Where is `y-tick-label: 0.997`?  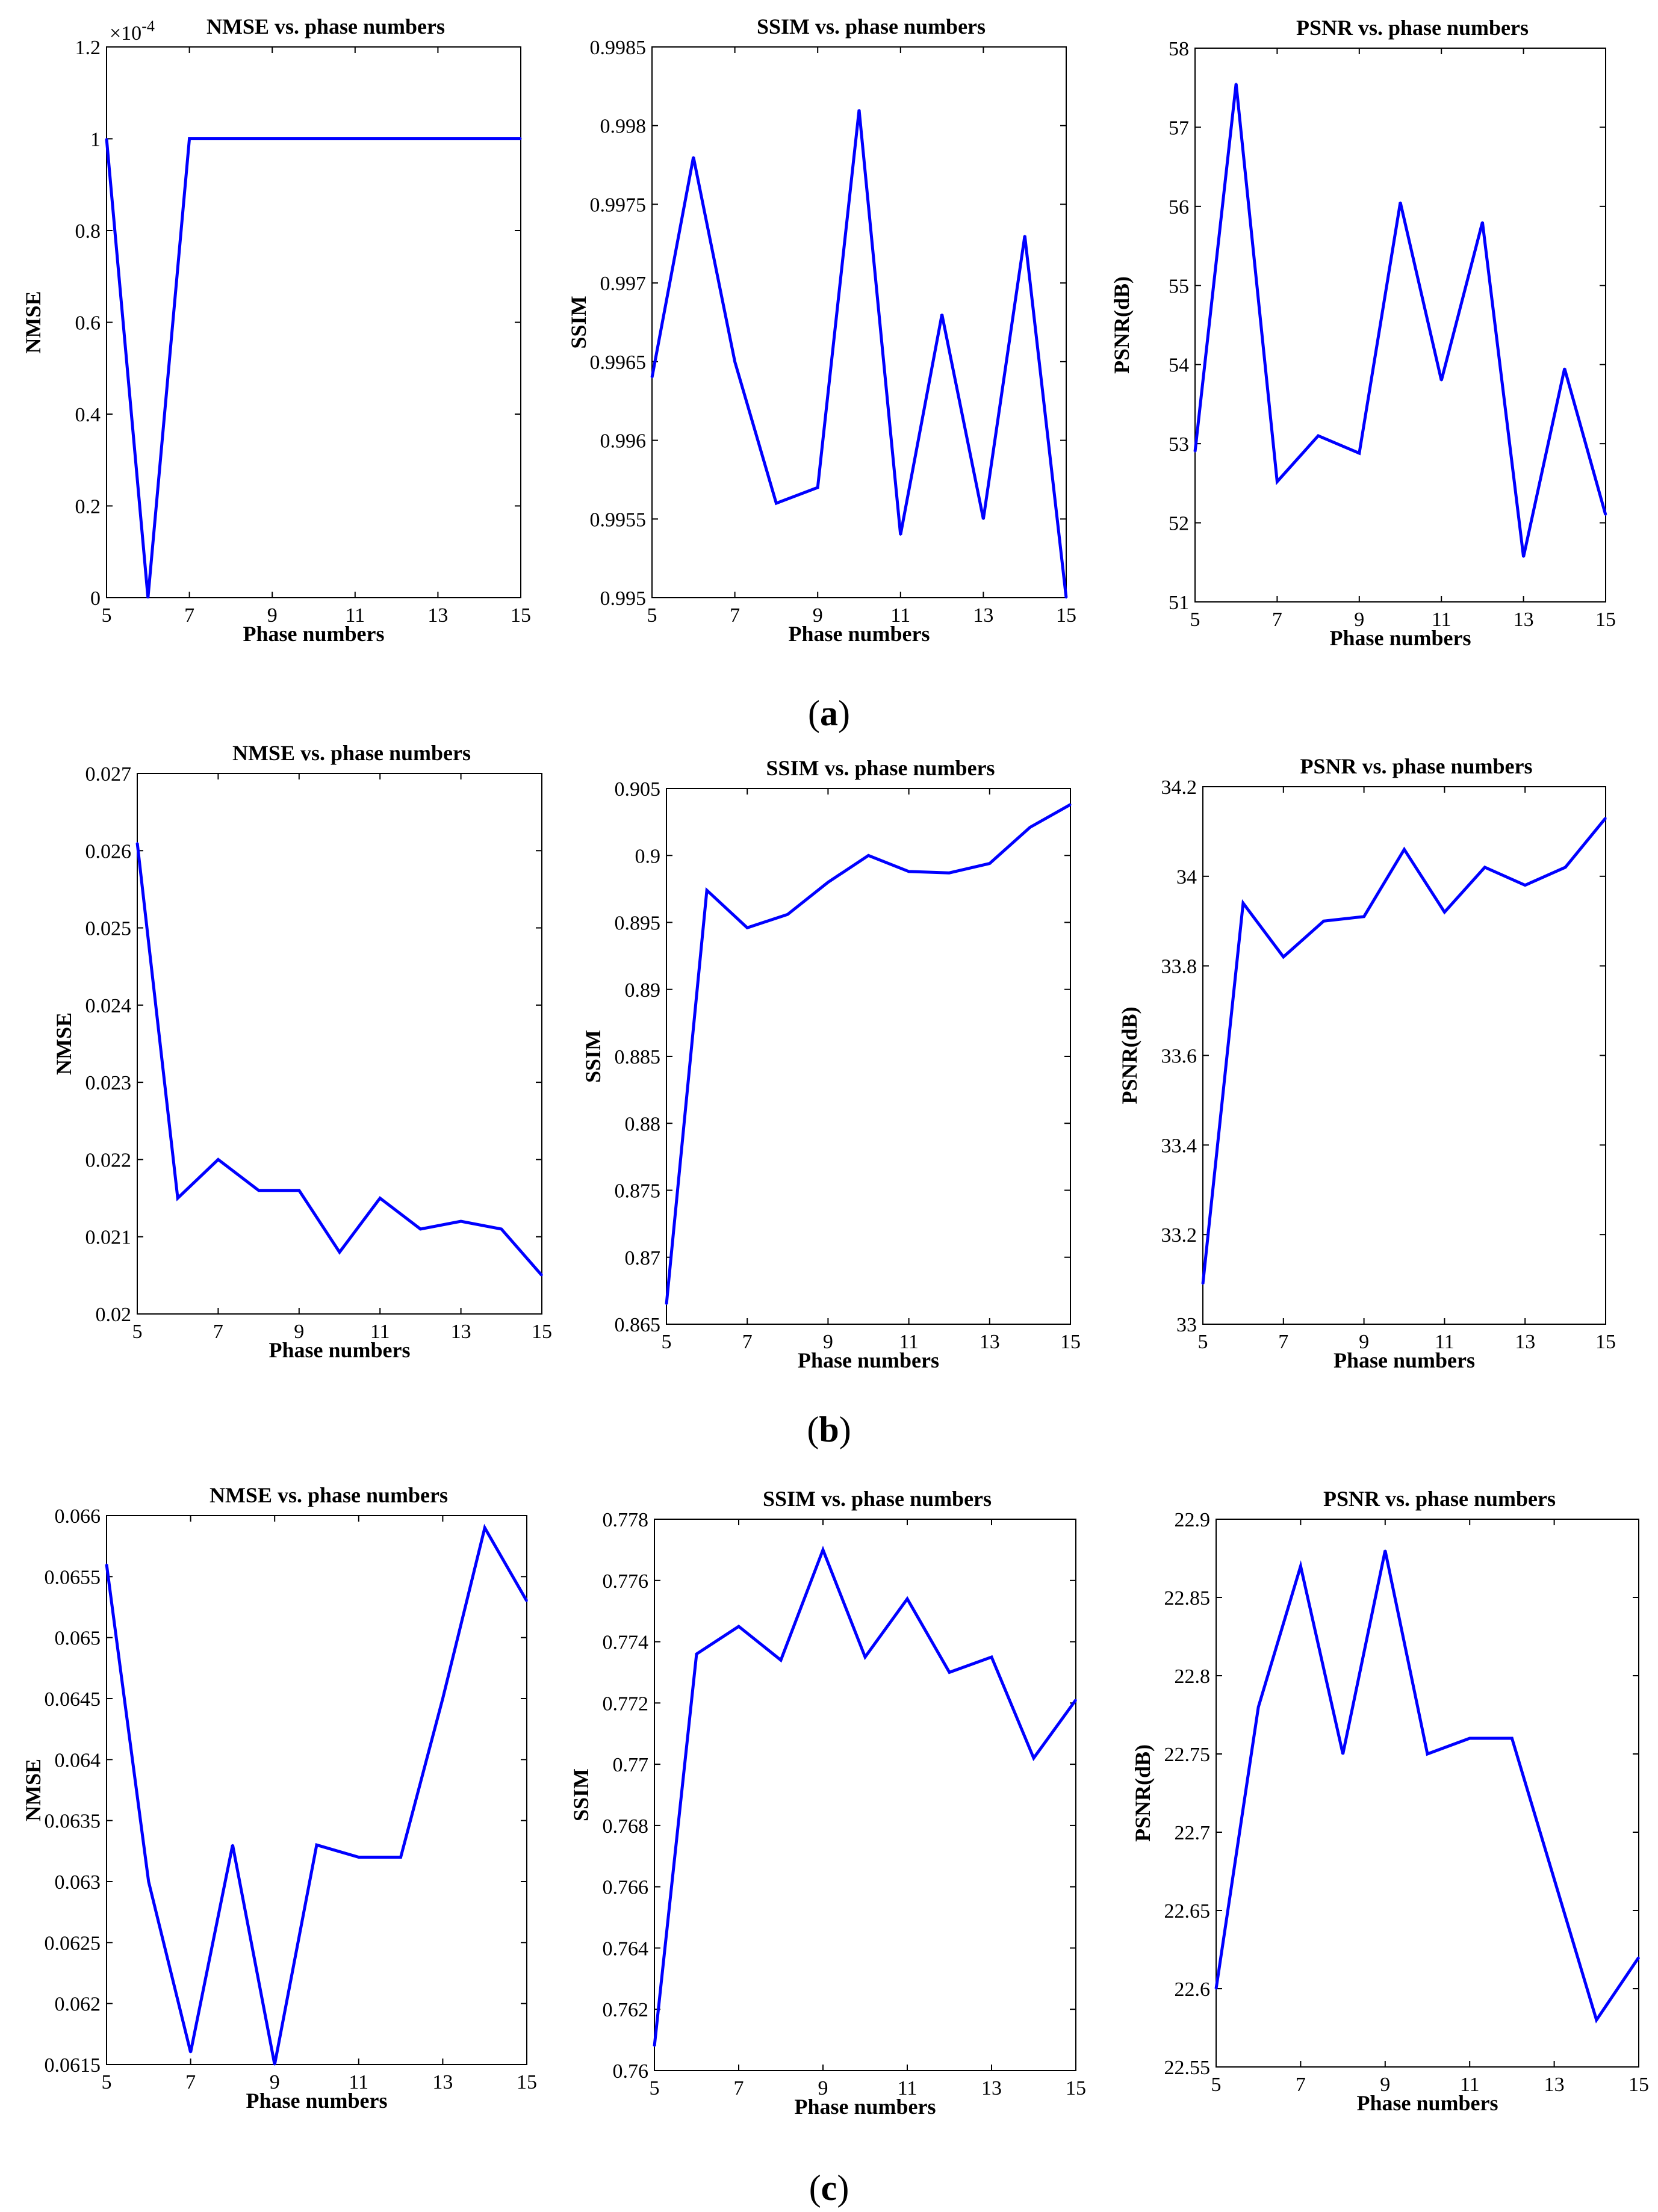
y-tick-label: 0.997 is located at coordinates (623, 284).